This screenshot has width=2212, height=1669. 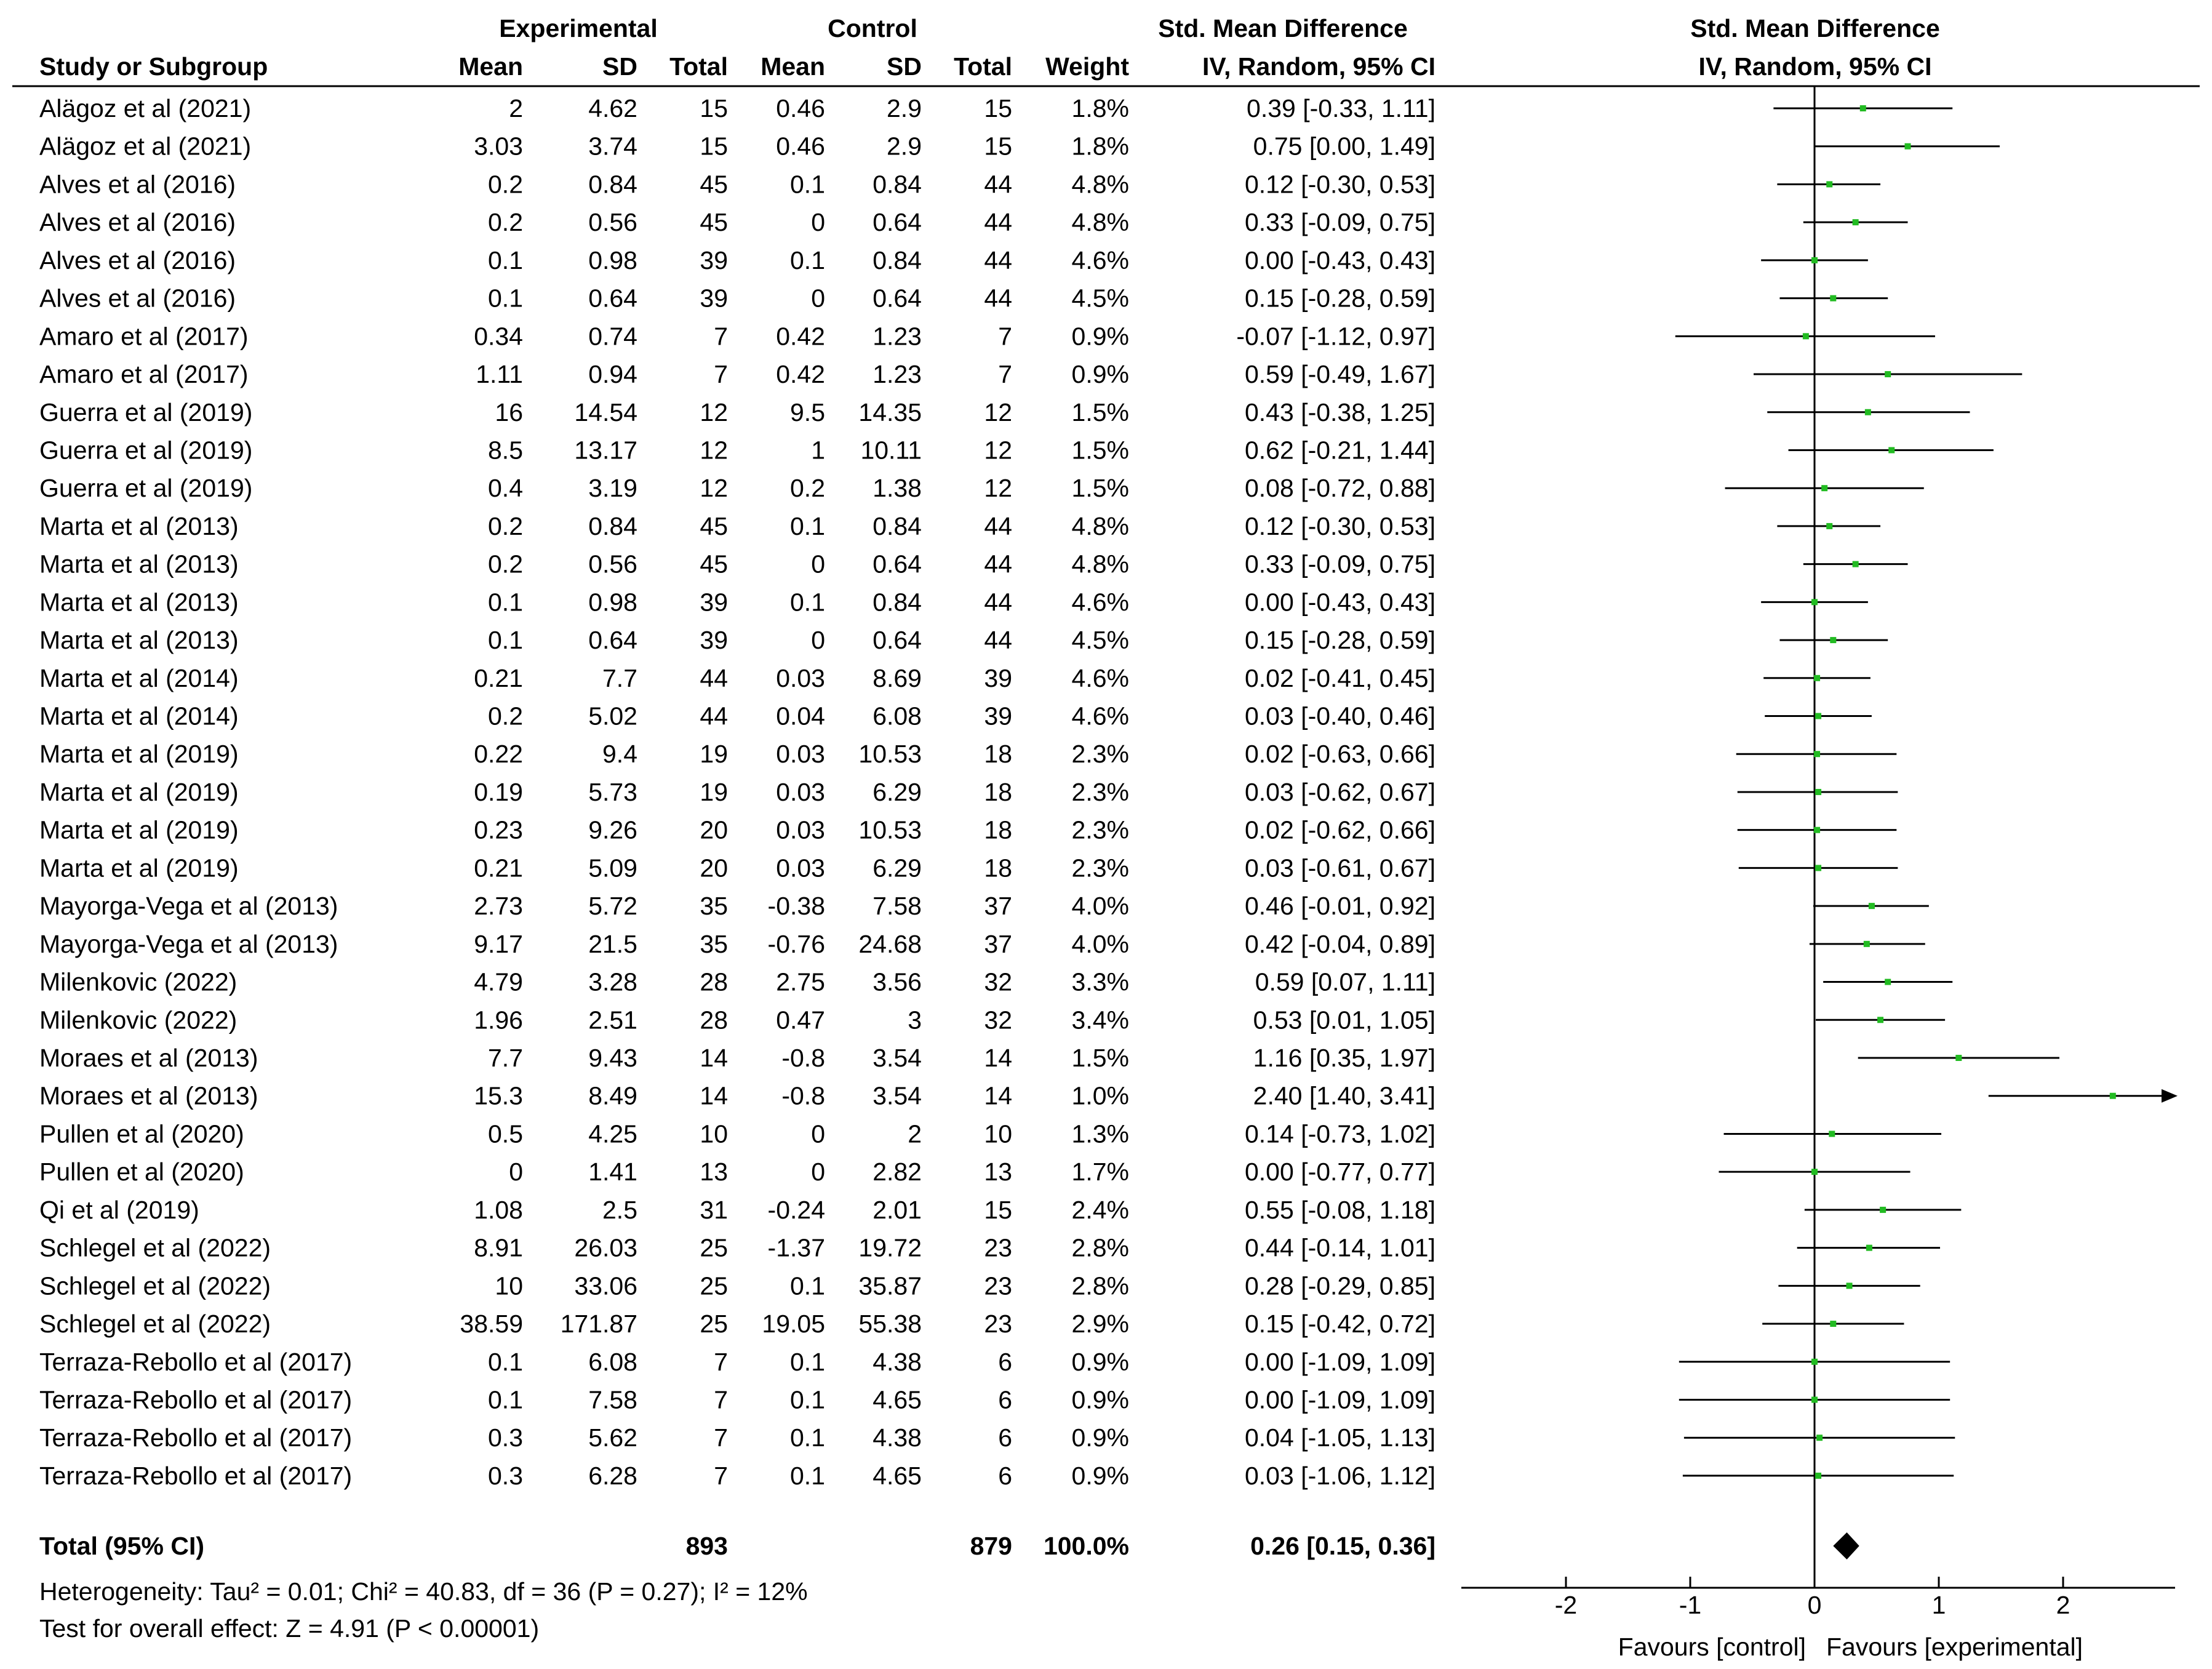 I want to click on exp-mean: 7.7, so click(x=505, y=1058).